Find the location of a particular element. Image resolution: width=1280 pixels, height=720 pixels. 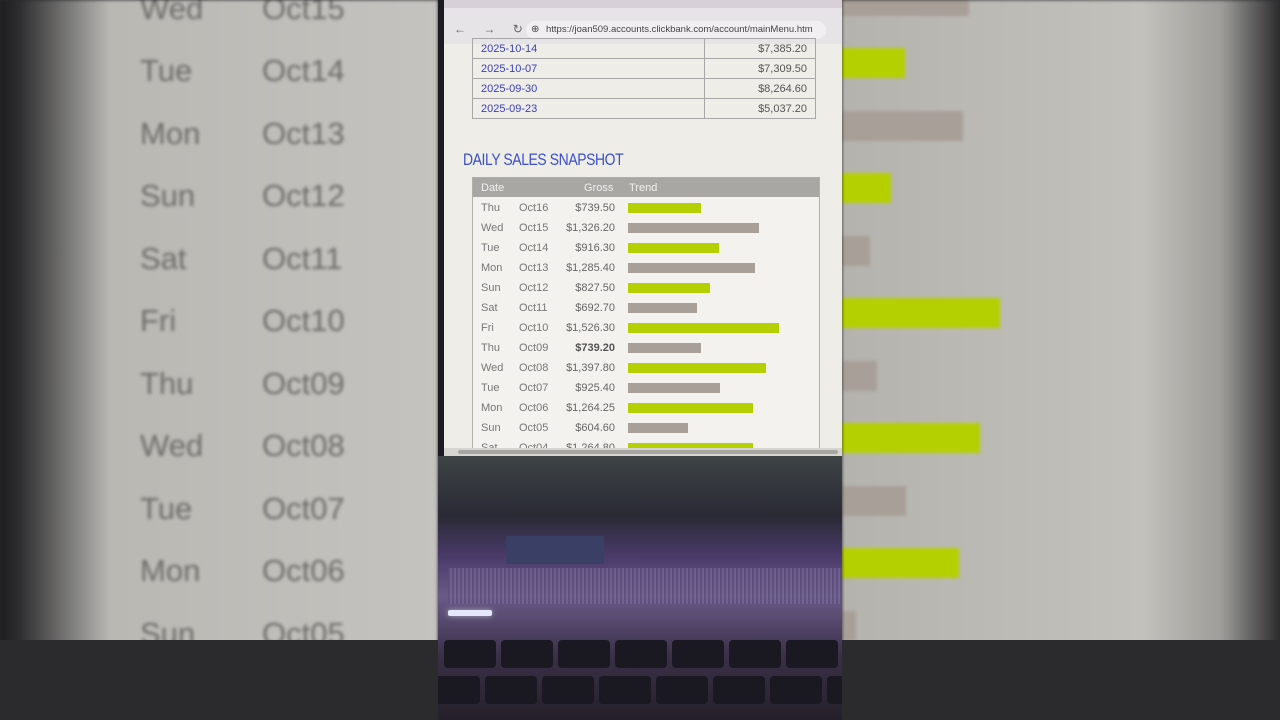

header-date: Date is located at coordinates (493, 188).